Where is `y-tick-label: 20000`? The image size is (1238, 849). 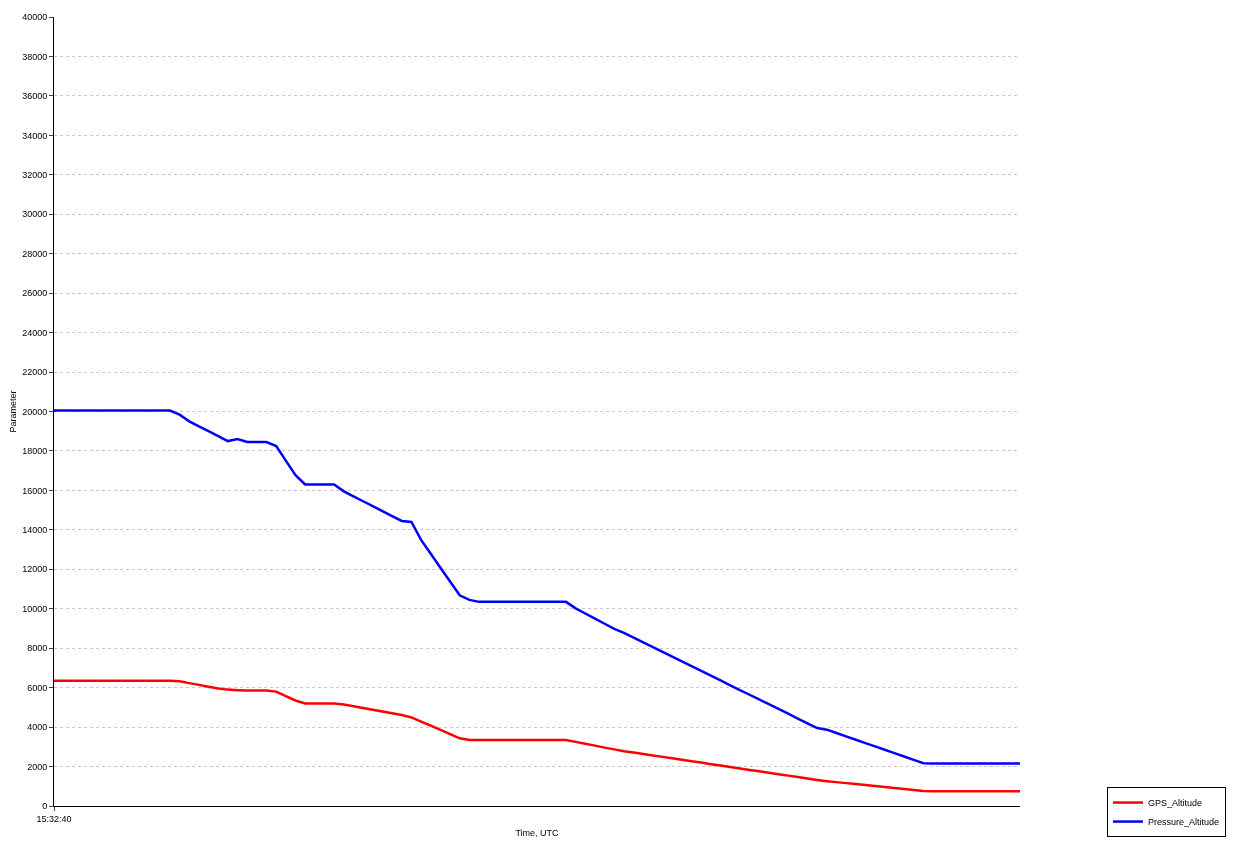 y-tick-label: 20000 is located at coordinates (35, 411).